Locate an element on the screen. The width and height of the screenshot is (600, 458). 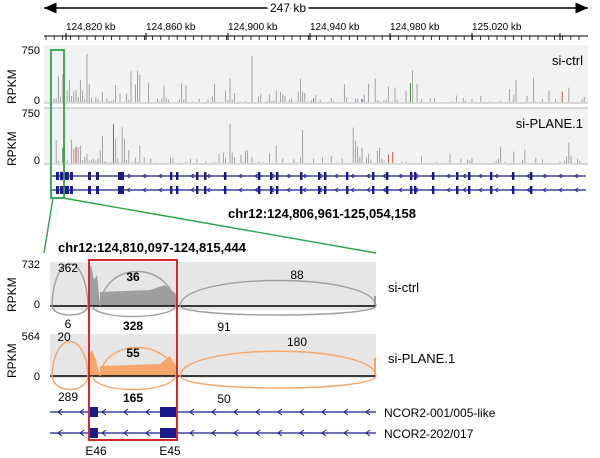
junction-count: 180 is located at coordinates (297, 342).